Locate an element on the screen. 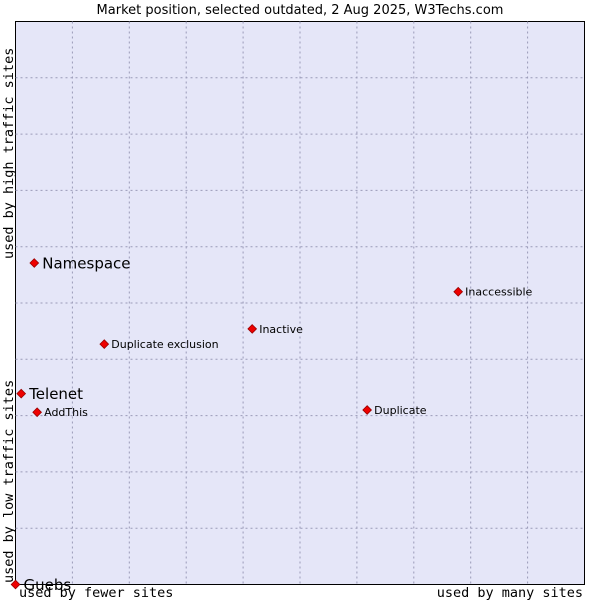  point-label-telenet: Telenet is located at coordinates (55, 394).